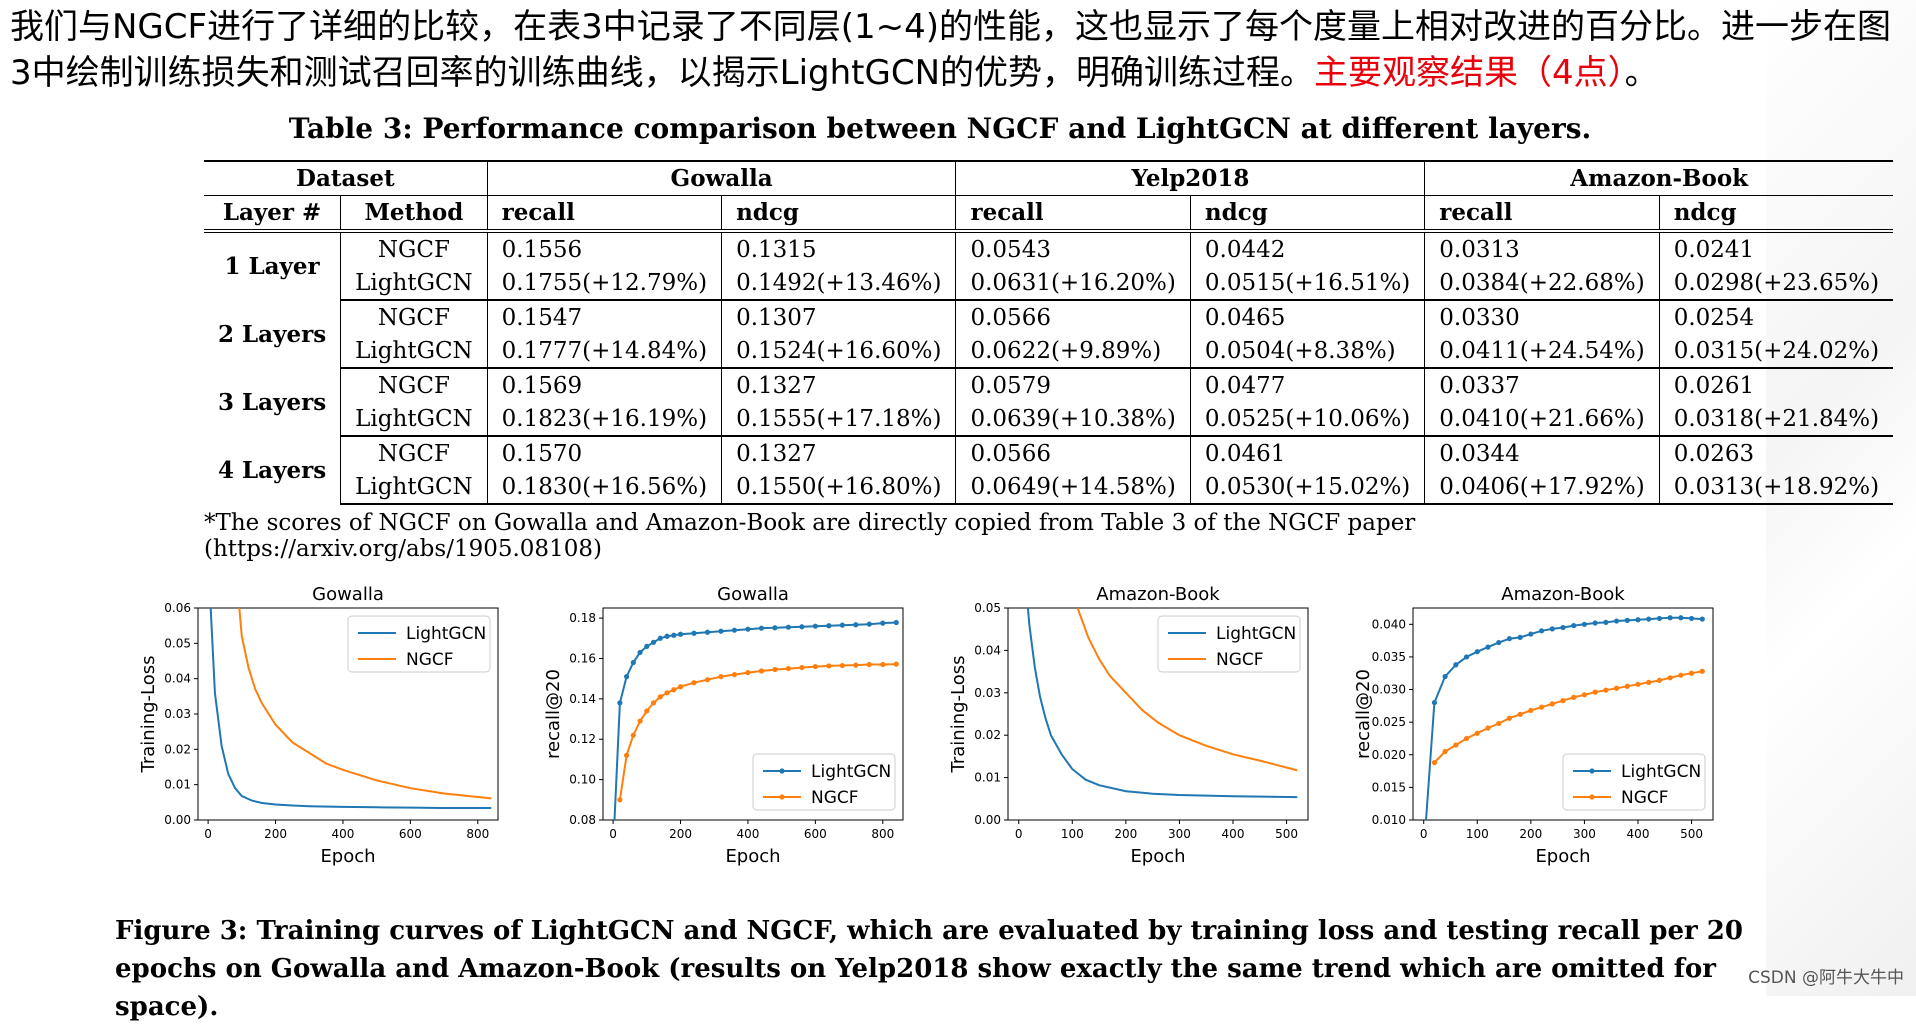  What do you see at coordinates (1308, 419) in the screenshot?
I see `value-cell: 0.0525(+10.06%)` at bounding box center [1308, 419].